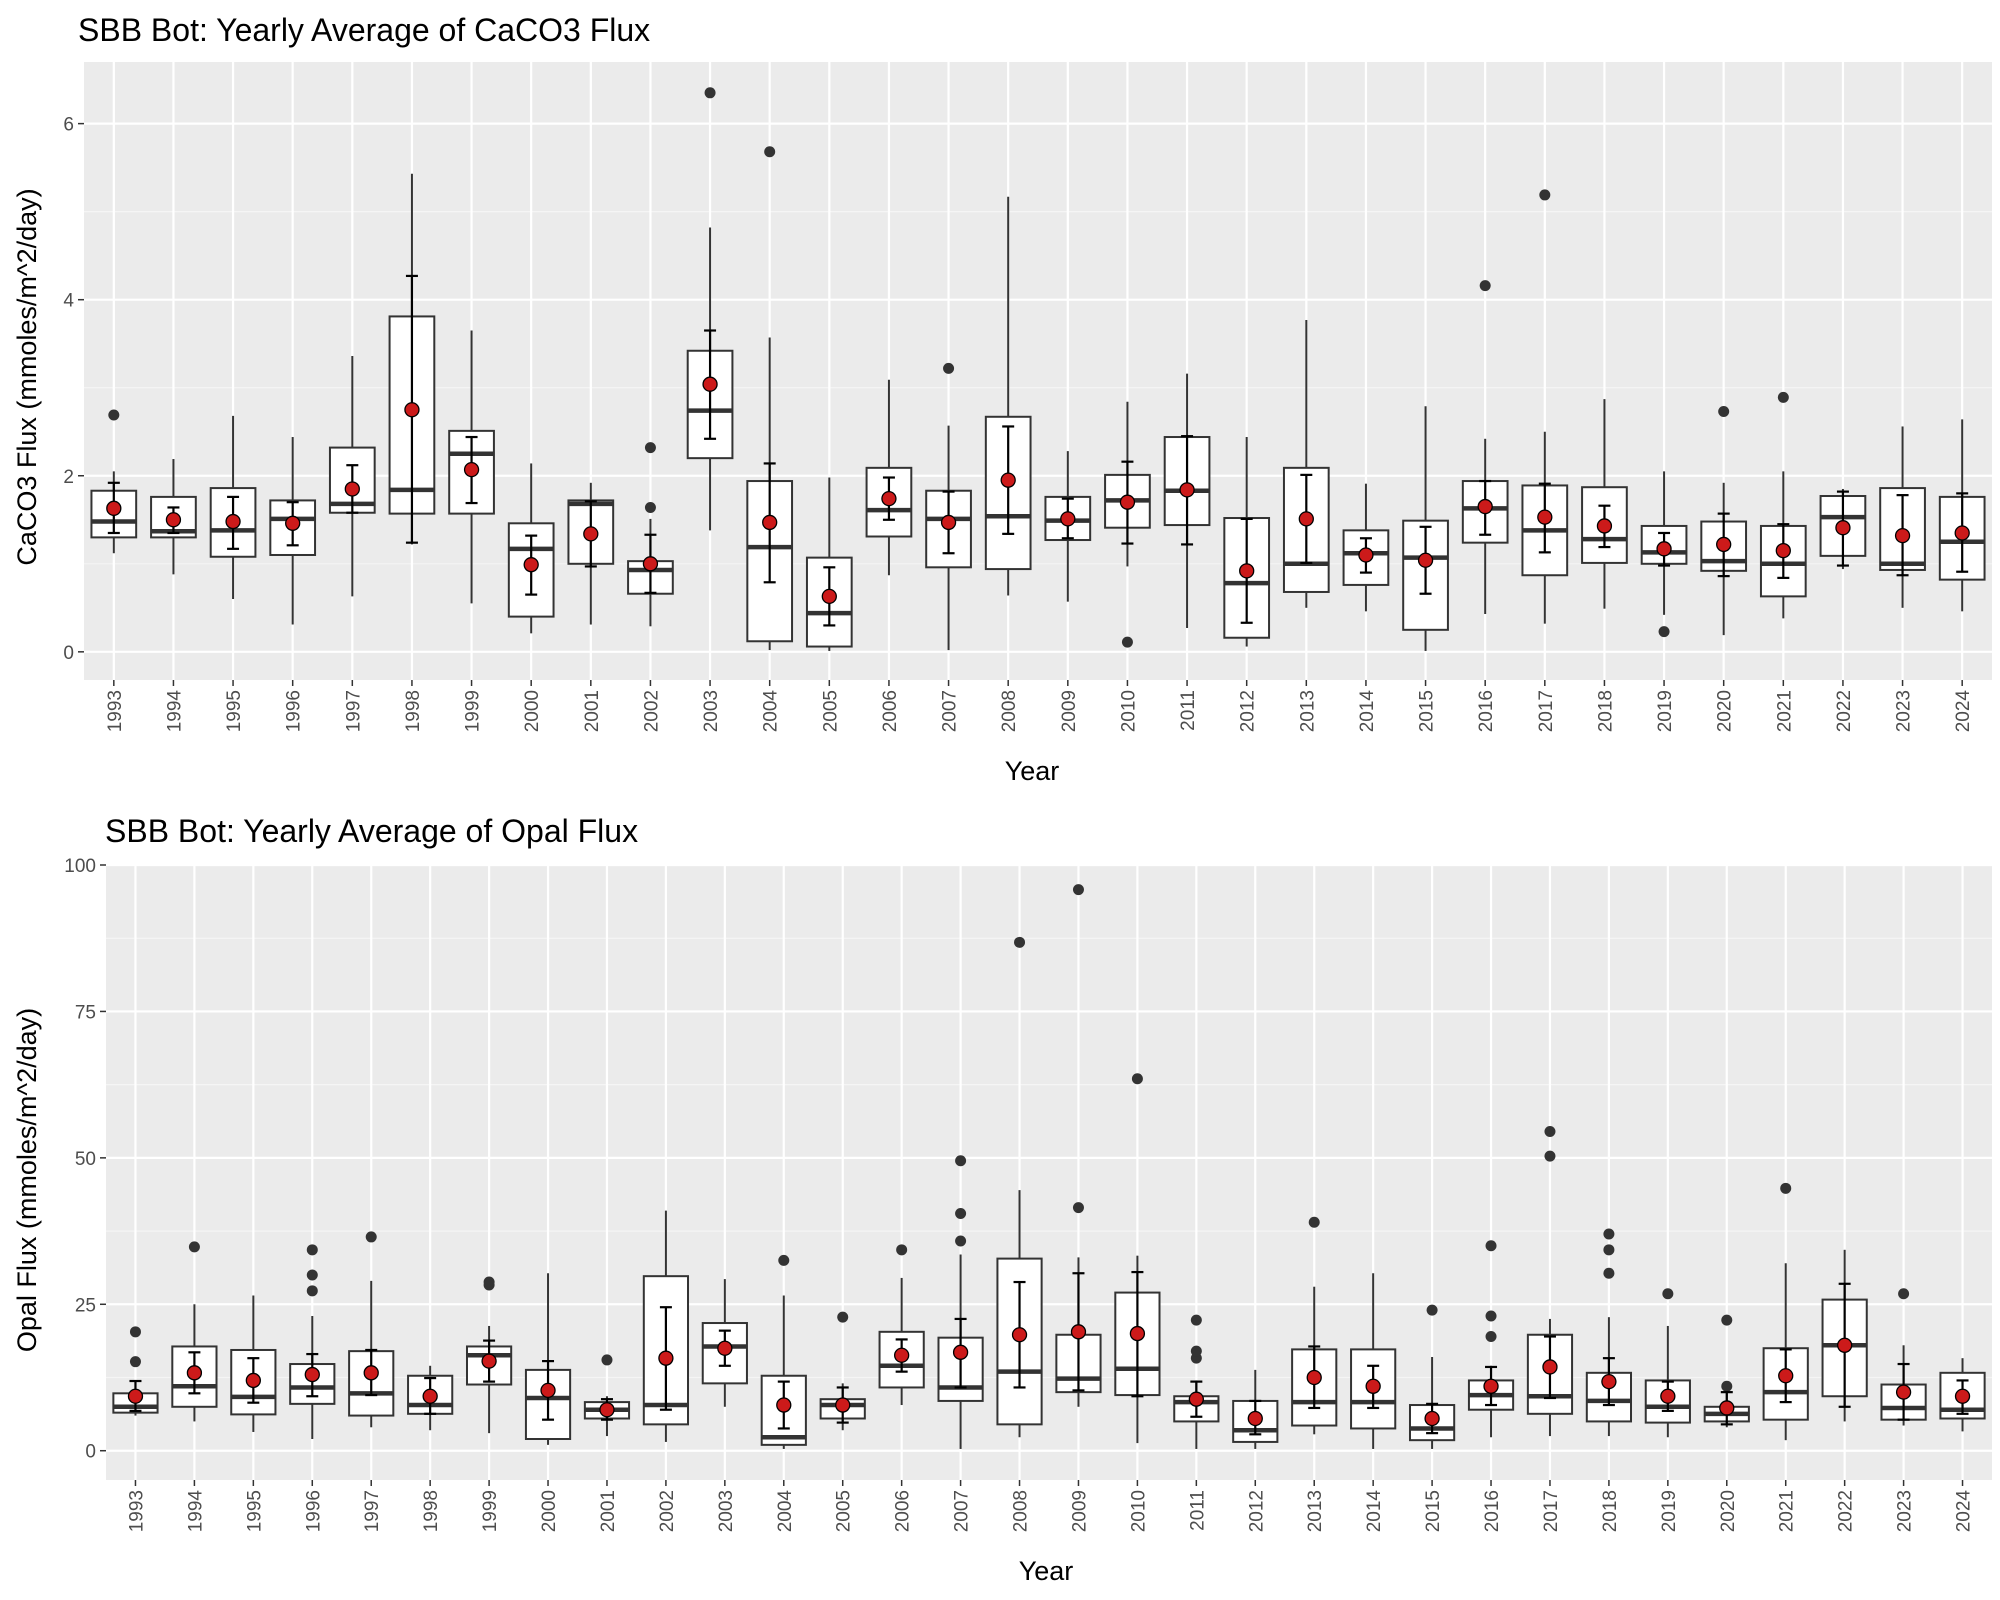 Image resolution: width=2000 pixels, height=1600 pixels. Describe the element at coordinates (1256, 1511) in the screenshot. I see `opal-x-tick-label: 2012` at that location.